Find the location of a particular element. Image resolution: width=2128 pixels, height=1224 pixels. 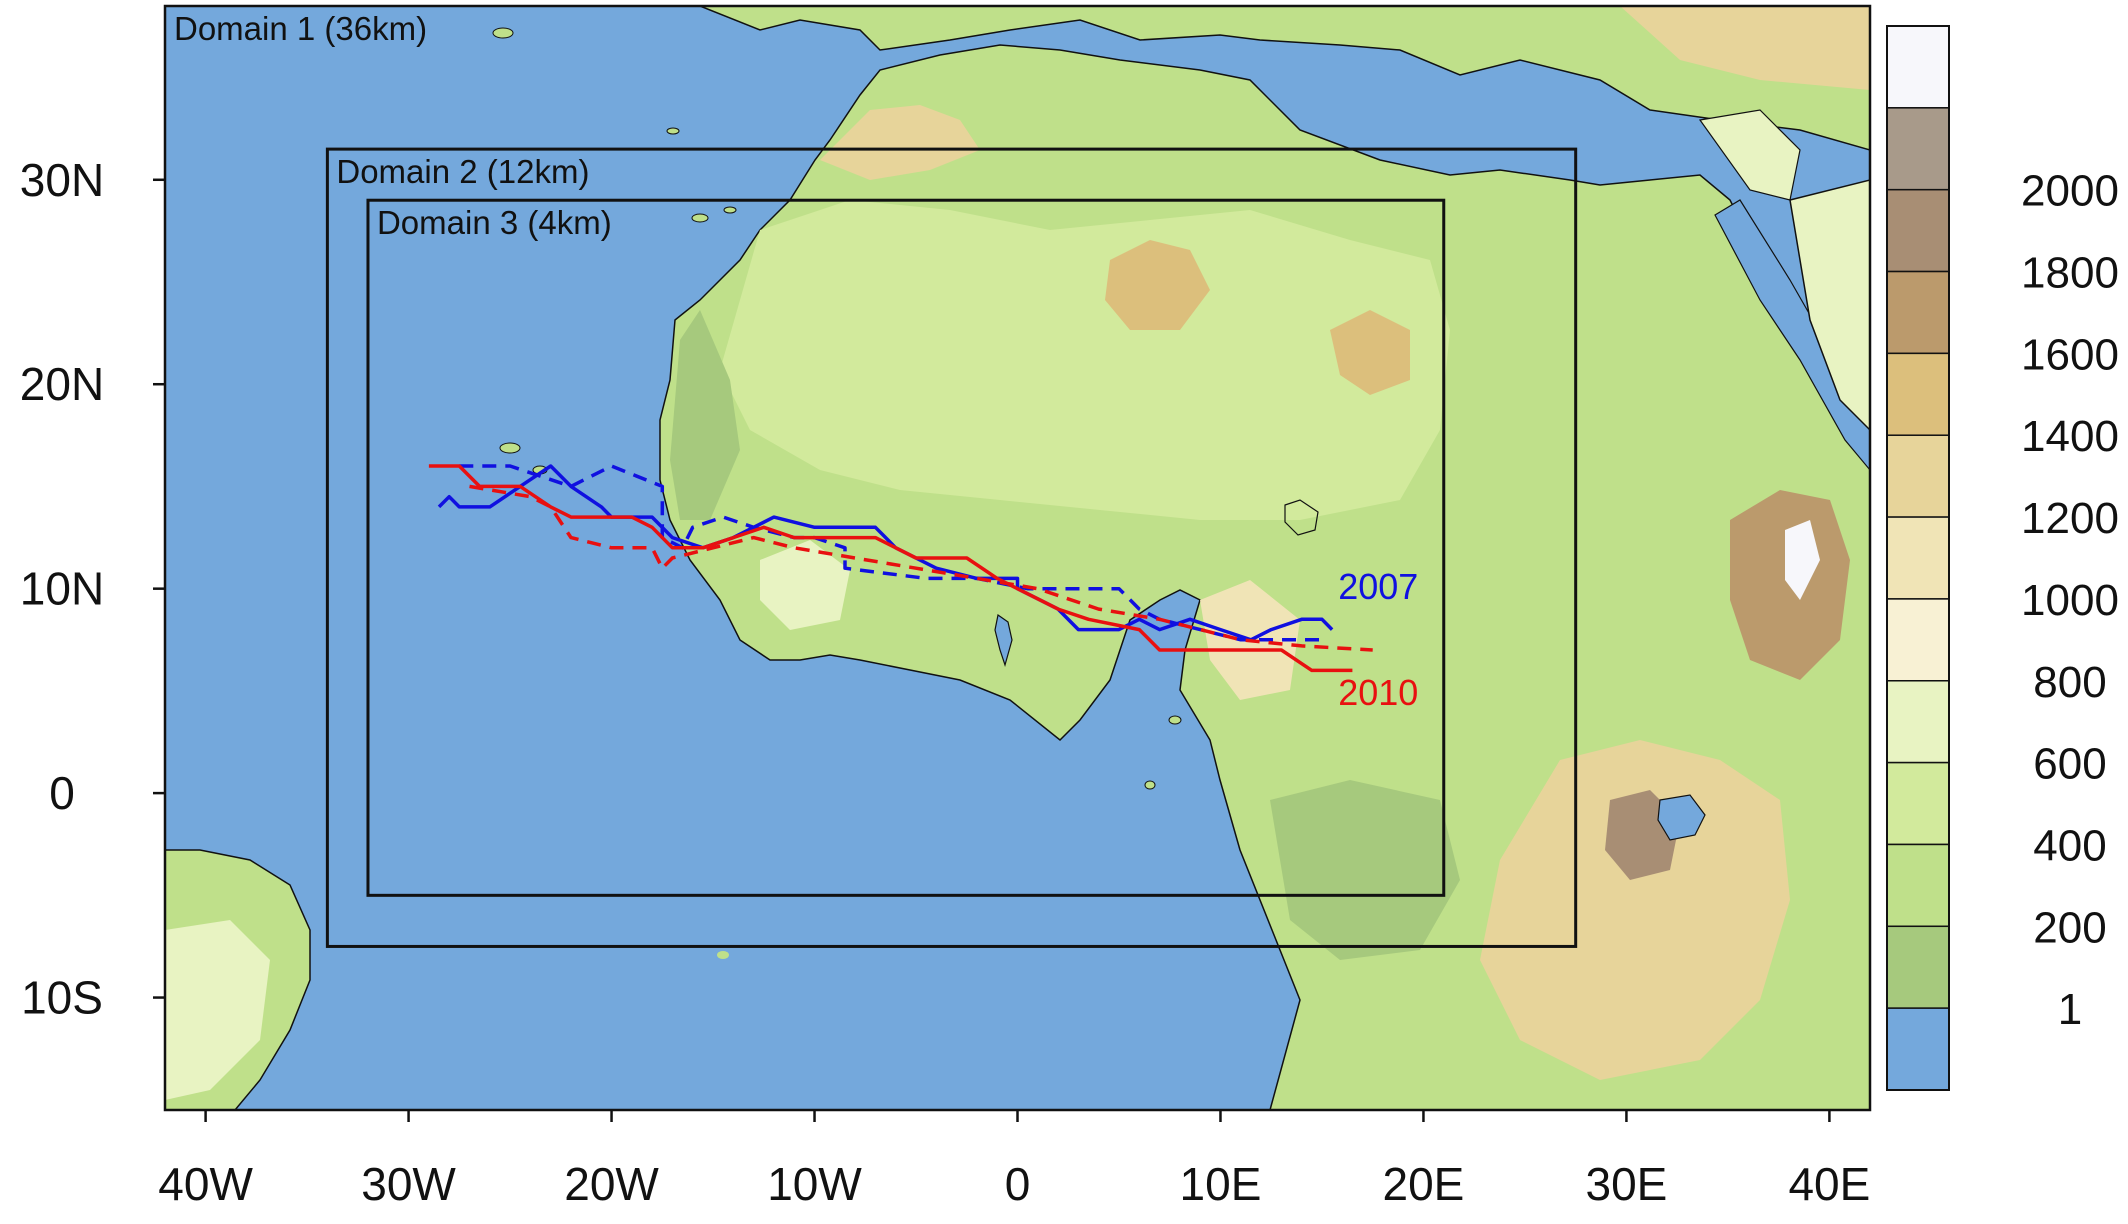

europe-landmass is located at coordinates (1284, 103).